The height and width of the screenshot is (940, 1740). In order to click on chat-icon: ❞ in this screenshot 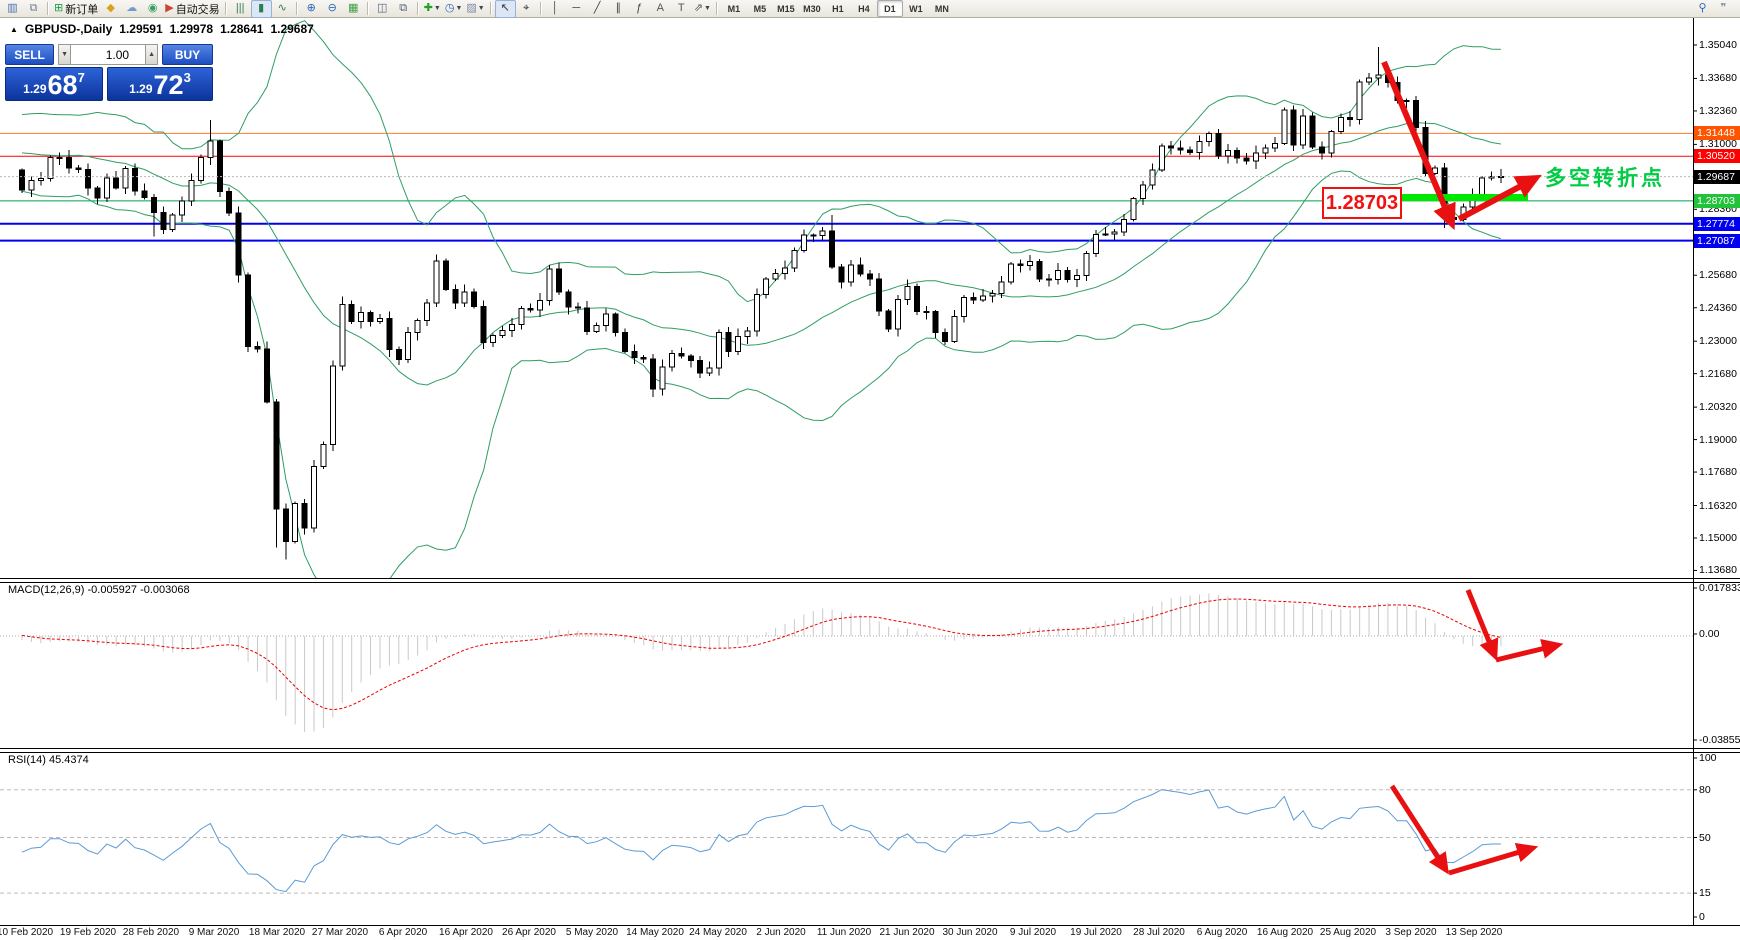, I will do `click(1723, 8)`.